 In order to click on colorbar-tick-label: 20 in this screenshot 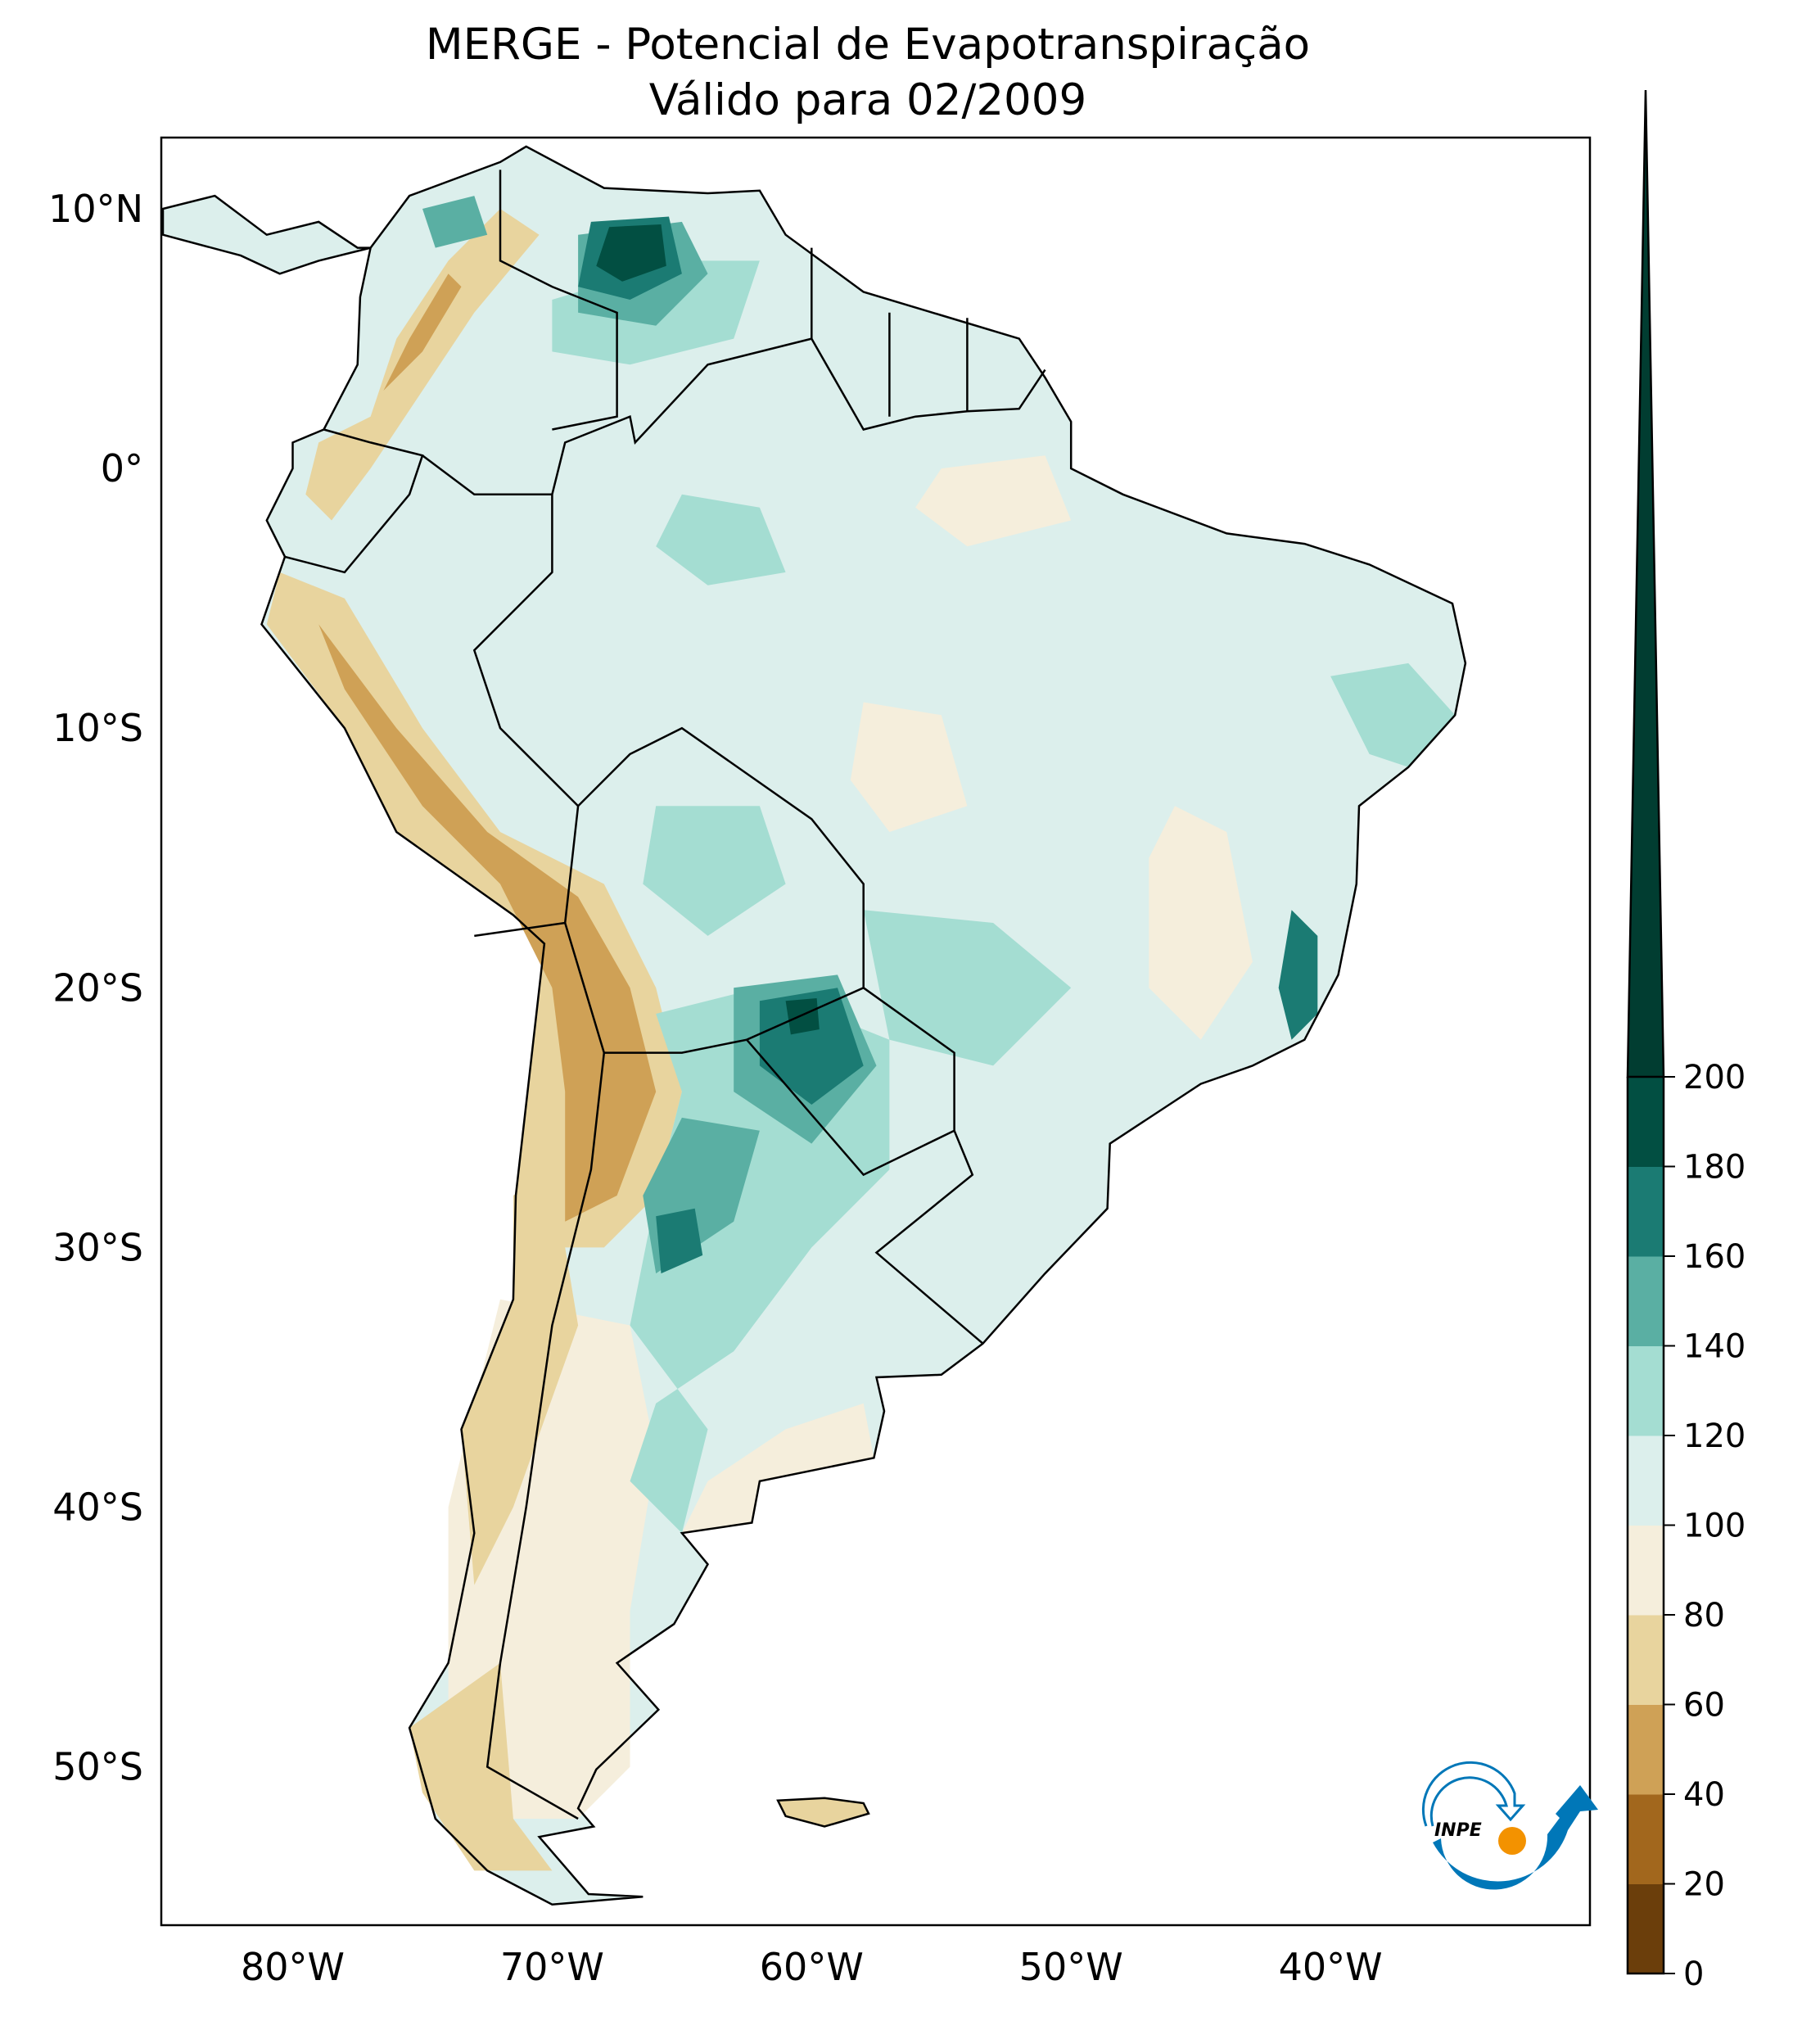, I will do `click(1704, 1885)`.